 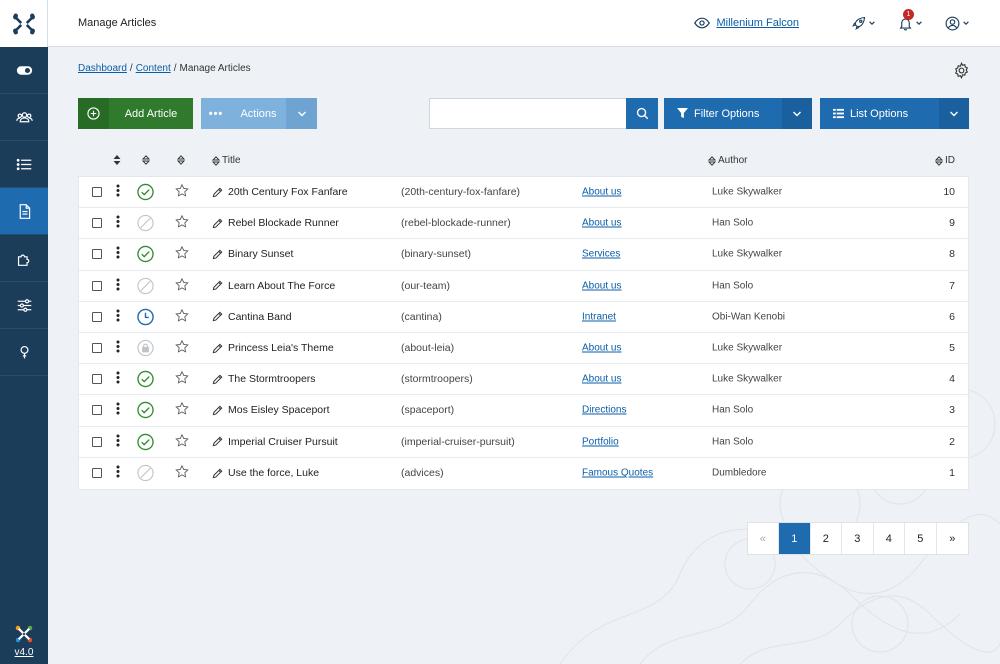 I want to click on sort-featured, so click(x=182, y=160).